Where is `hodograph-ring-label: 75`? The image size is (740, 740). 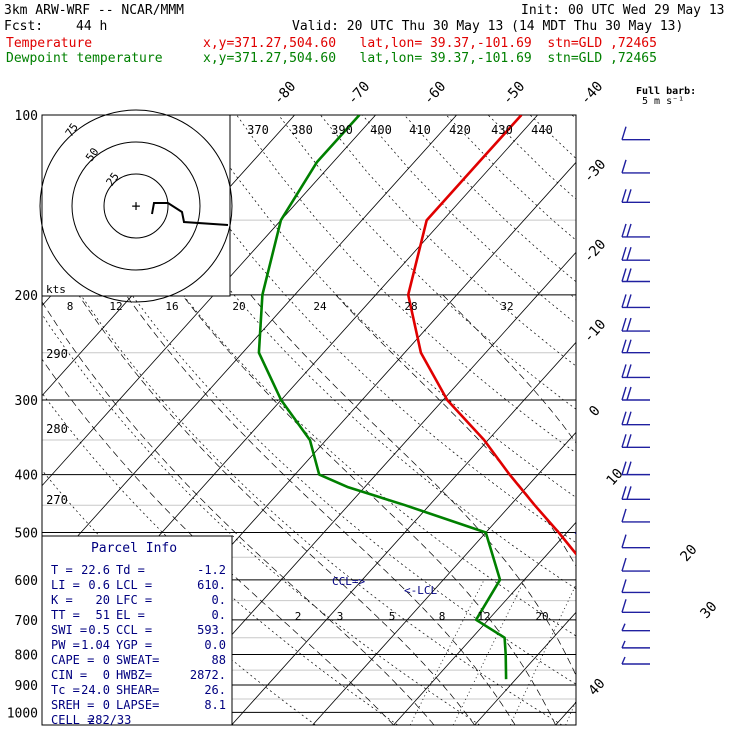 hodograph-ring-label: 75 is located at coordinates (72, 130).